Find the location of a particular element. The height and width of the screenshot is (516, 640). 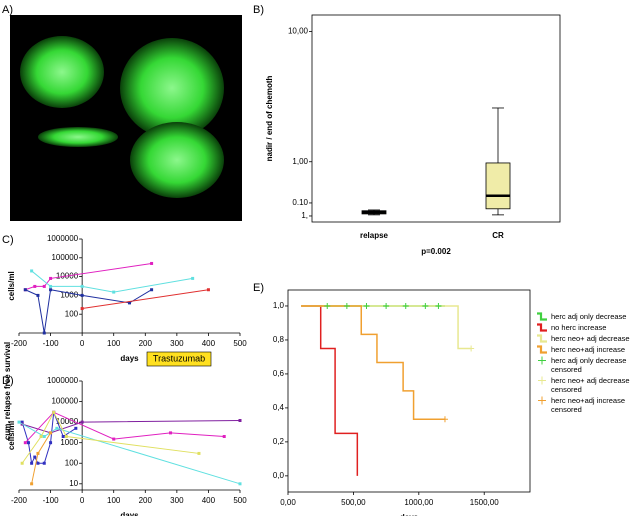

legend-label: herc neo+ adj decrease censored is located at coordinates (590, 385).